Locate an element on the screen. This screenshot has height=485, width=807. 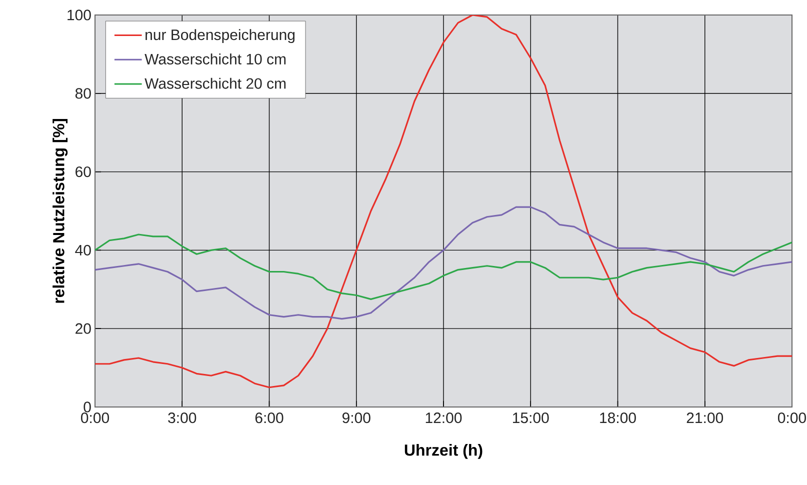
y-tick-label: 60 is located at coordinates (83, 172).